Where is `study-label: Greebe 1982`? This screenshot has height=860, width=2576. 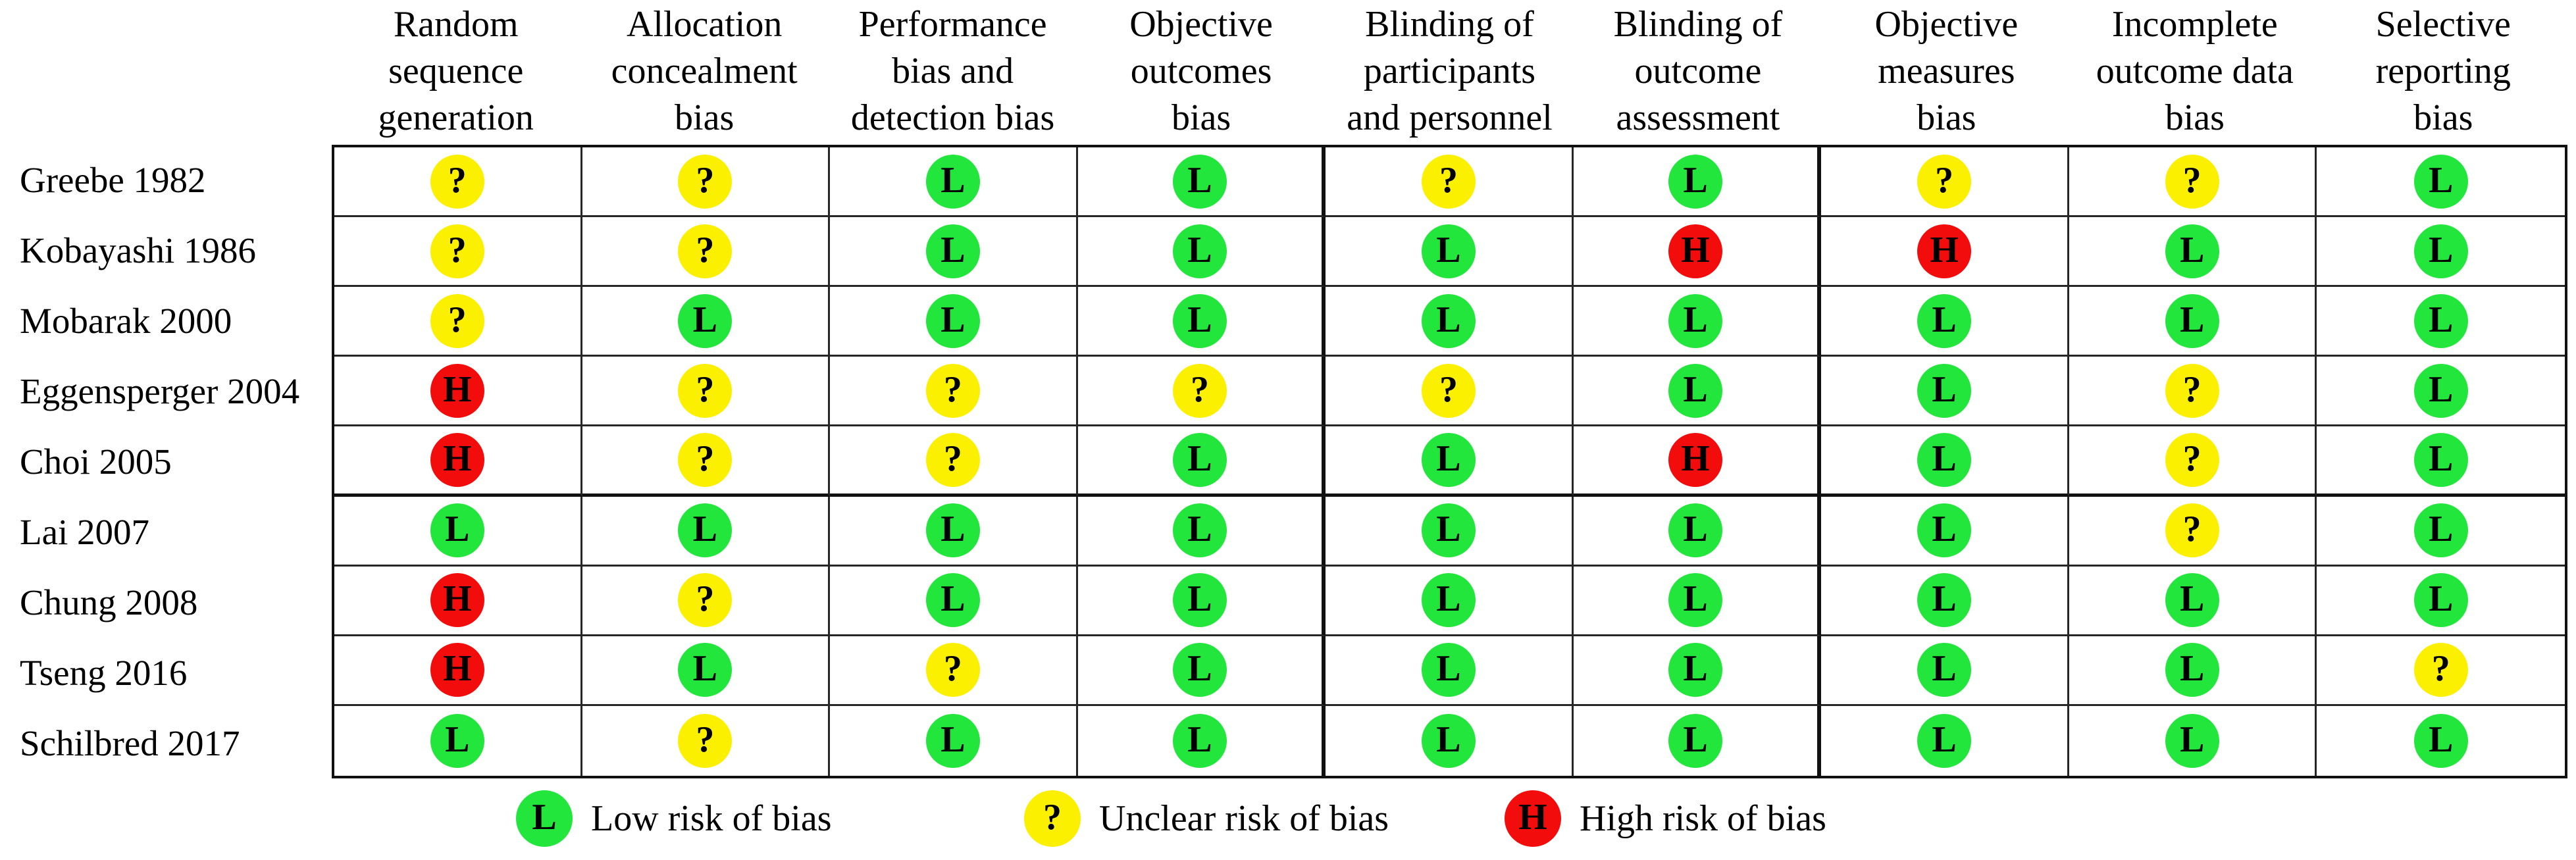 study-label: Greebe 1982 is located at coordinates (113, 180).